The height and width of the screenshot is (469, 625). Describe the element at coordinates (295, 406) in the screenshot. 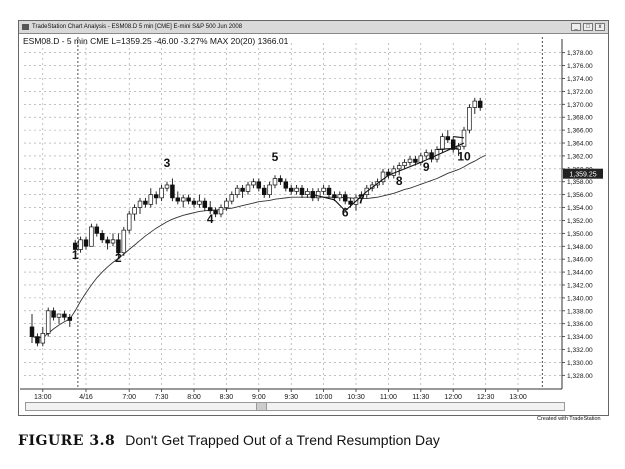

I see `horizontal-scrollbar` at that location.